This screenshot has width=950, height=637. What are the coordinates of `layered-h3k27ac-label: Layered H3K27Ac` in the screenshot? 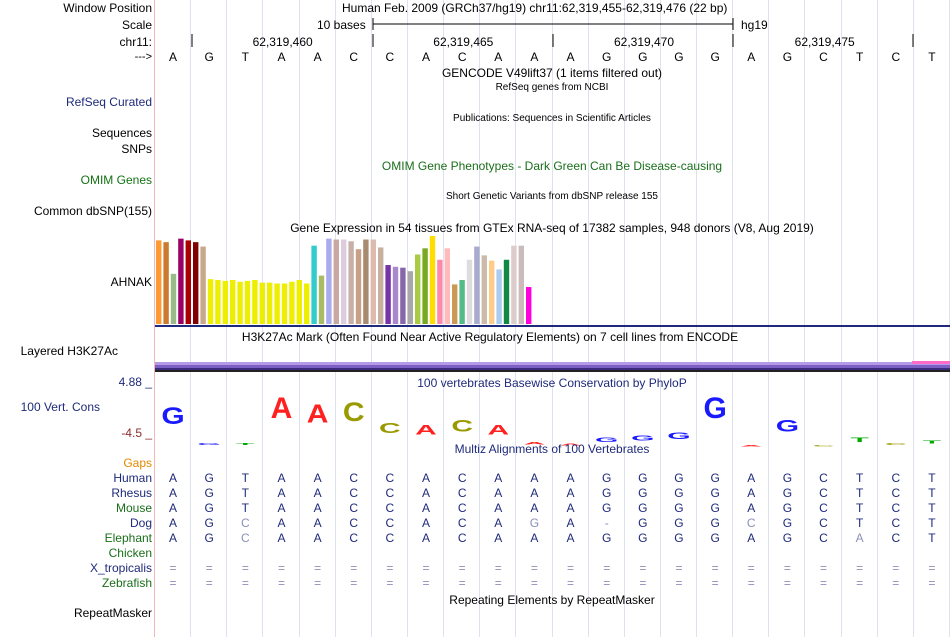 It's located at (69, 351).